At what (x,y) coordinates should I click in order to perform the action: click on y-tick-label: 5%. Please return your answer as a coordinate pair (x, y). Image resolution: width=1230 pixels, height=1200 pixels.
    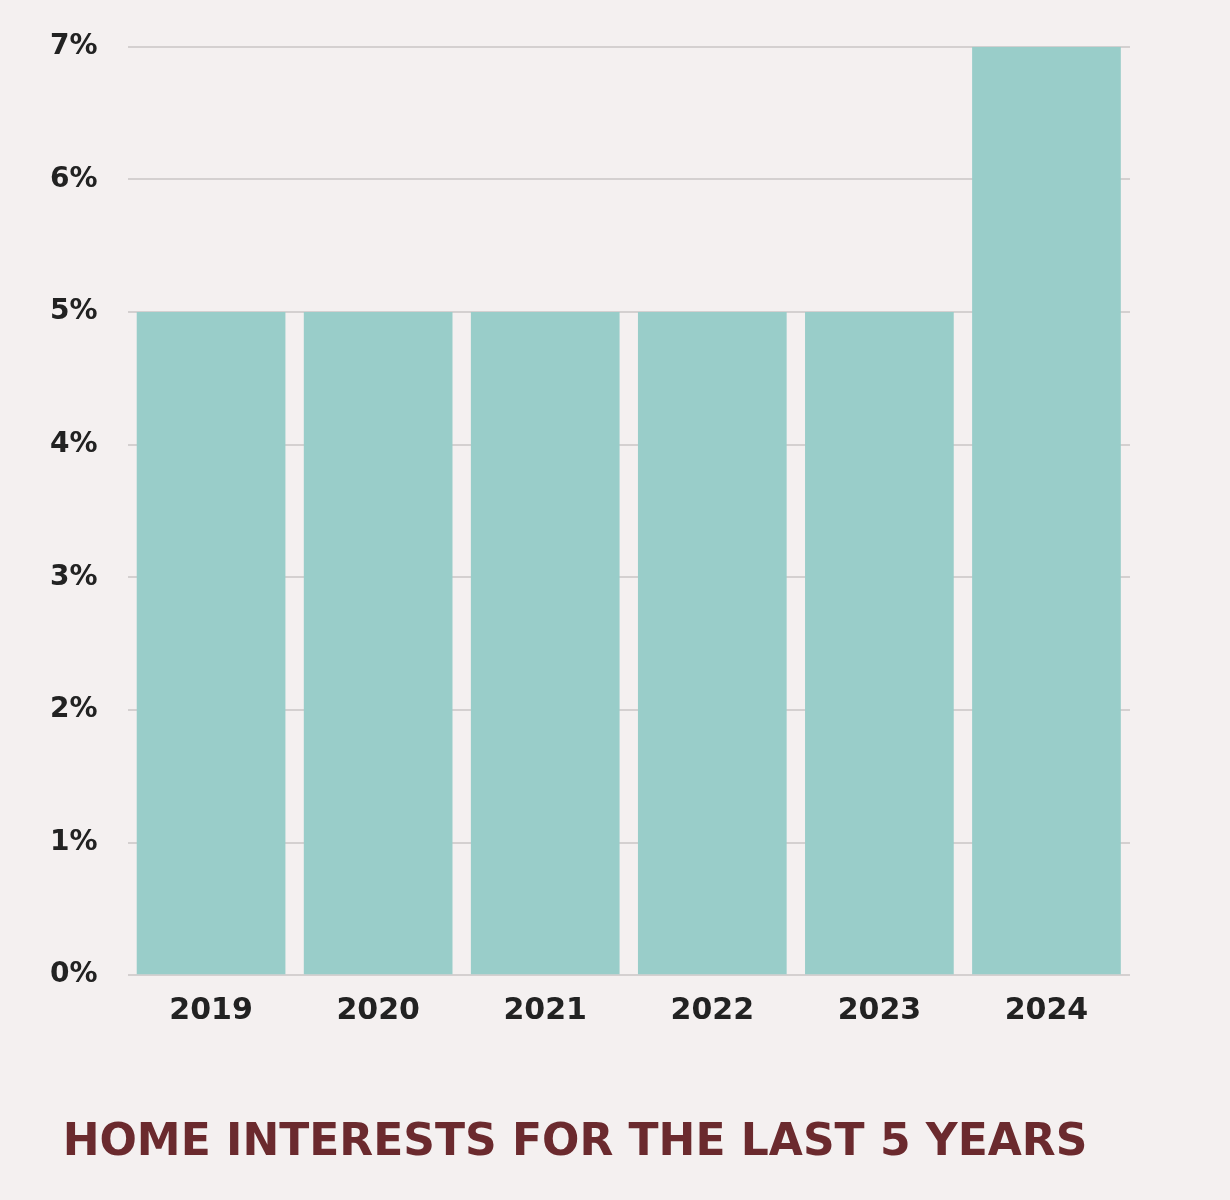
    Looking at the image, I should click on (73, 310).